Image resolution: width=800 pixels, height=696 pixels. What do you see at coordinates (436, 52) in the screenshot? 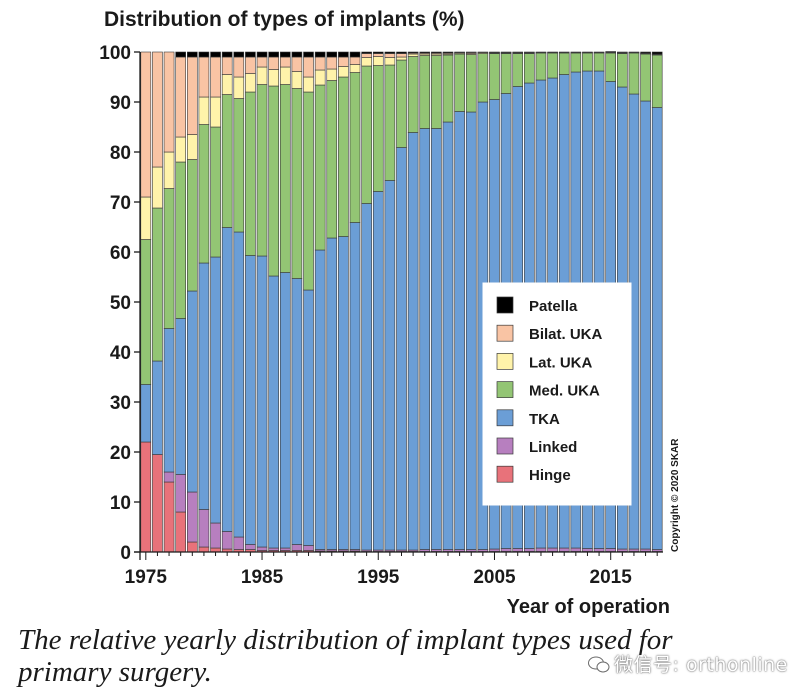
I see `bar-segment-patella-2000` at bounding box center [436, 52].